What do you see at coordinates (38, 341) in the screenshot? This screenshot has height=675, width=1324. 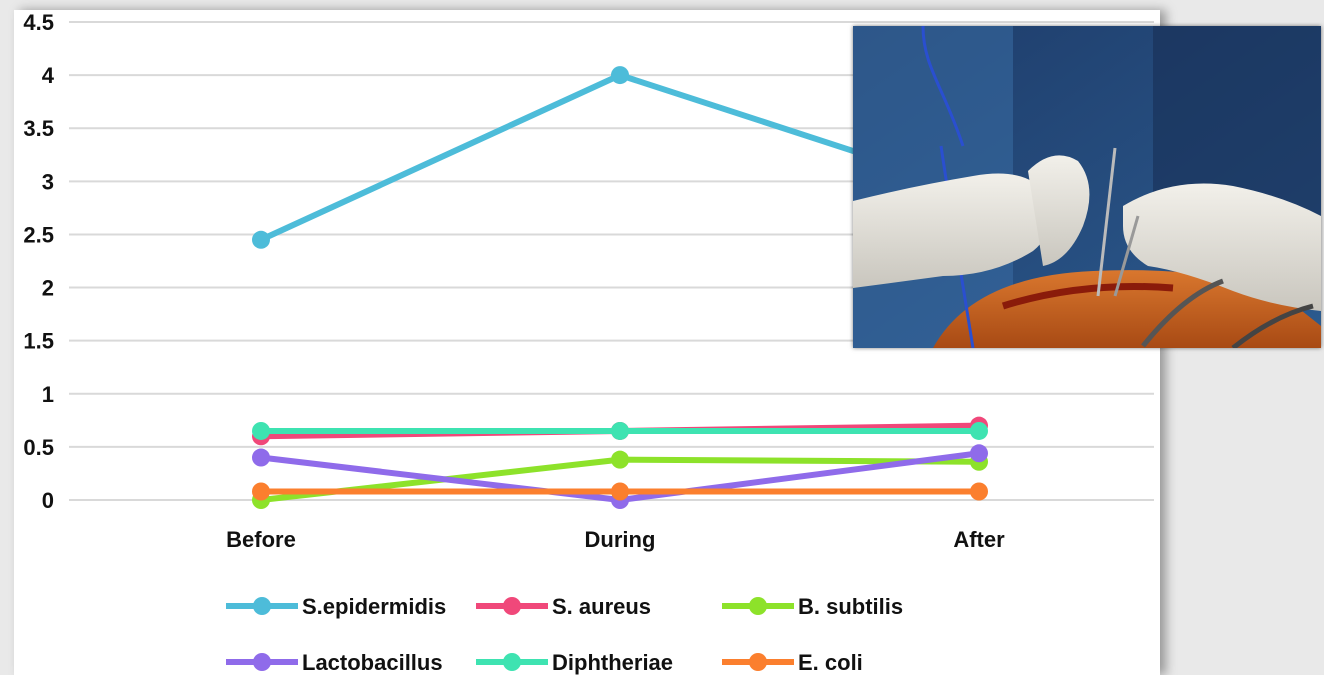 I see `y-tick-label: 1.5` at bounding box center [38, 341].